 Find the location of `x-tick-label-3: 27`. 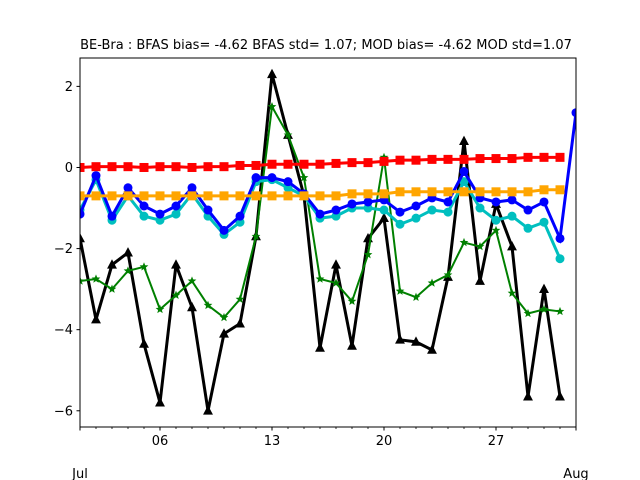

x-tick-label-3: 27 is located at coordinates (496, 441).